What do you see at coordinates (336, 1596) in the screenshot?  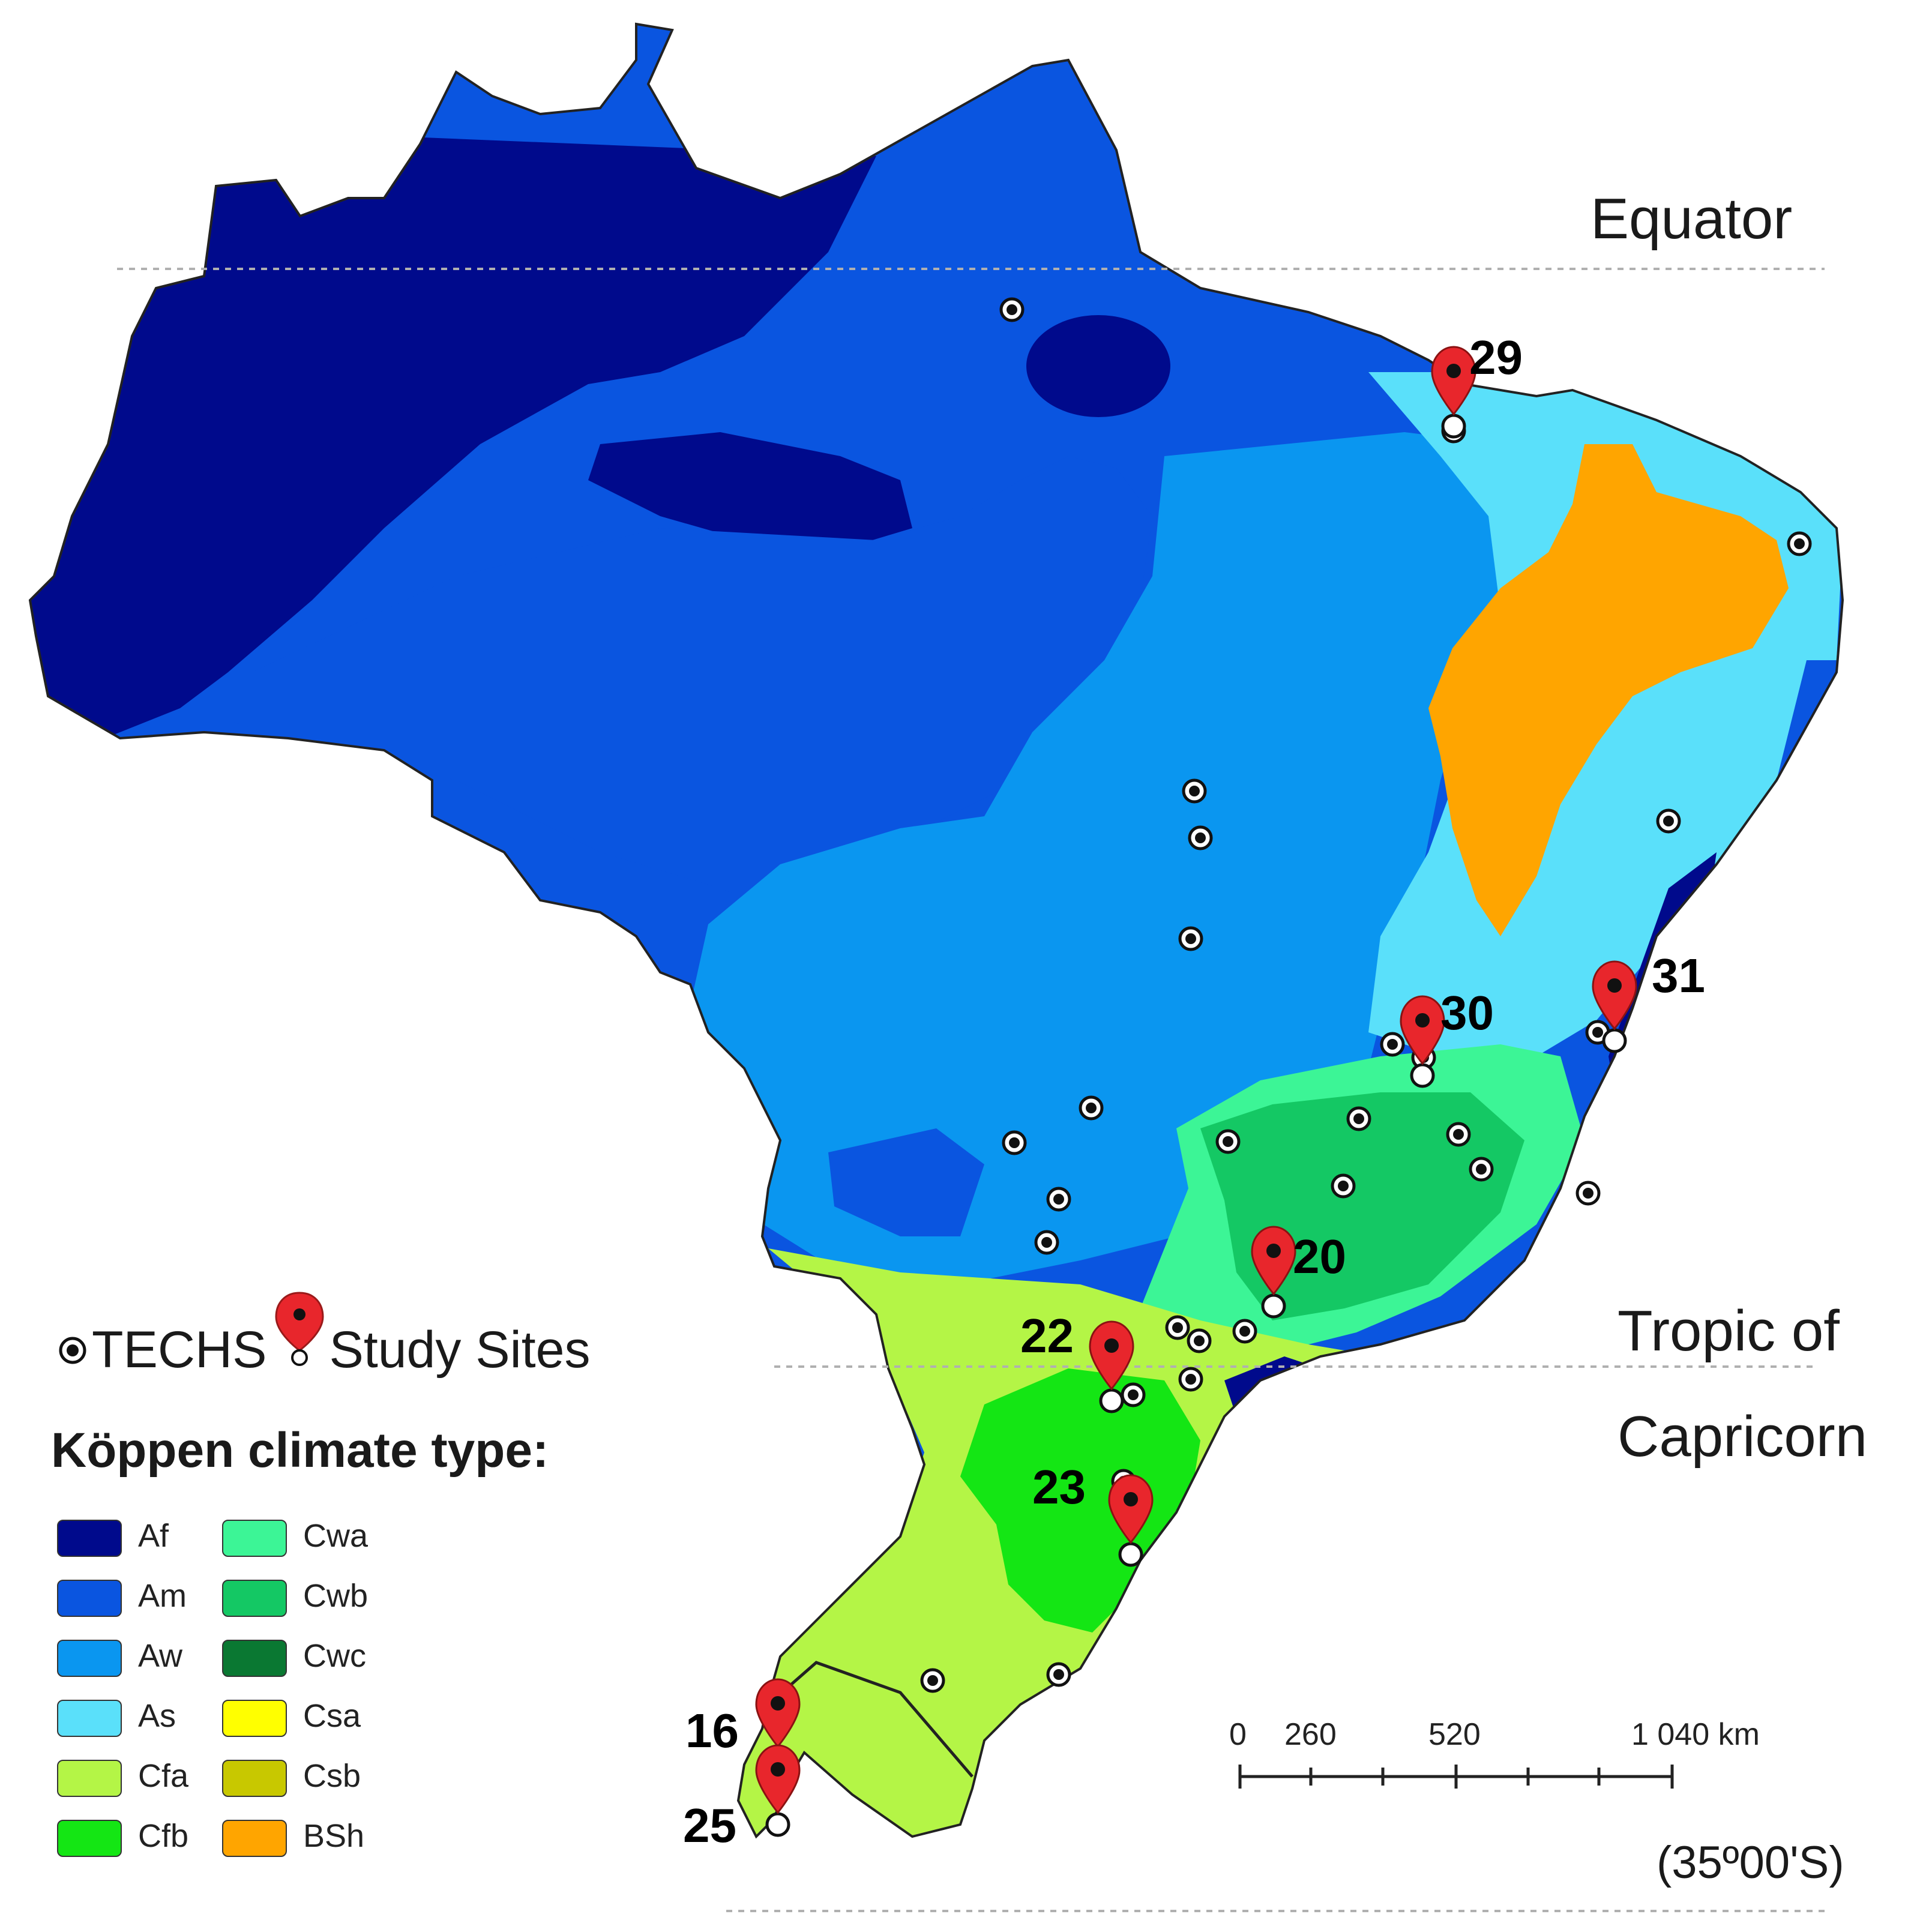 I see `legend-label-cwb: Cwb` at bounding box center [336, 1596].